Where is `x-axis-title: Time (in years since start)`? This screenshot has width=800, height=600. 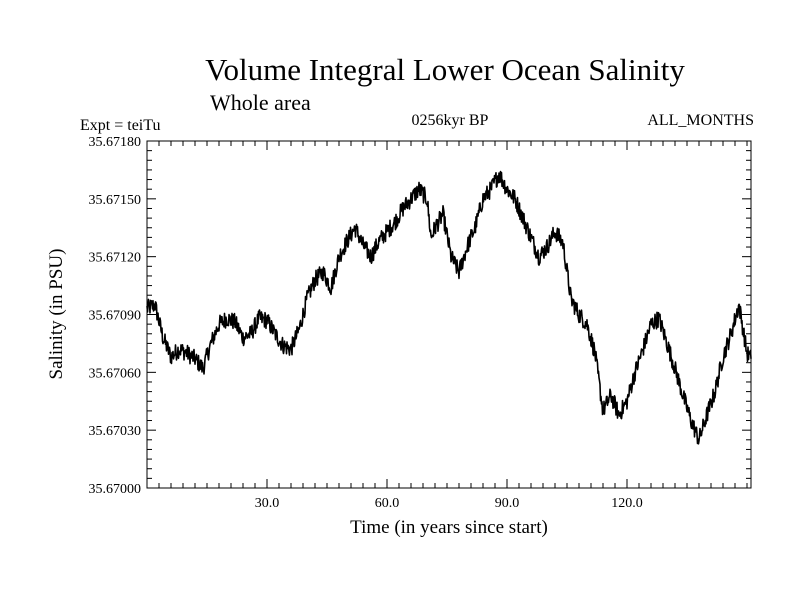 x-axis-title: Time (in years since start) is located at coordinates (449, 527).